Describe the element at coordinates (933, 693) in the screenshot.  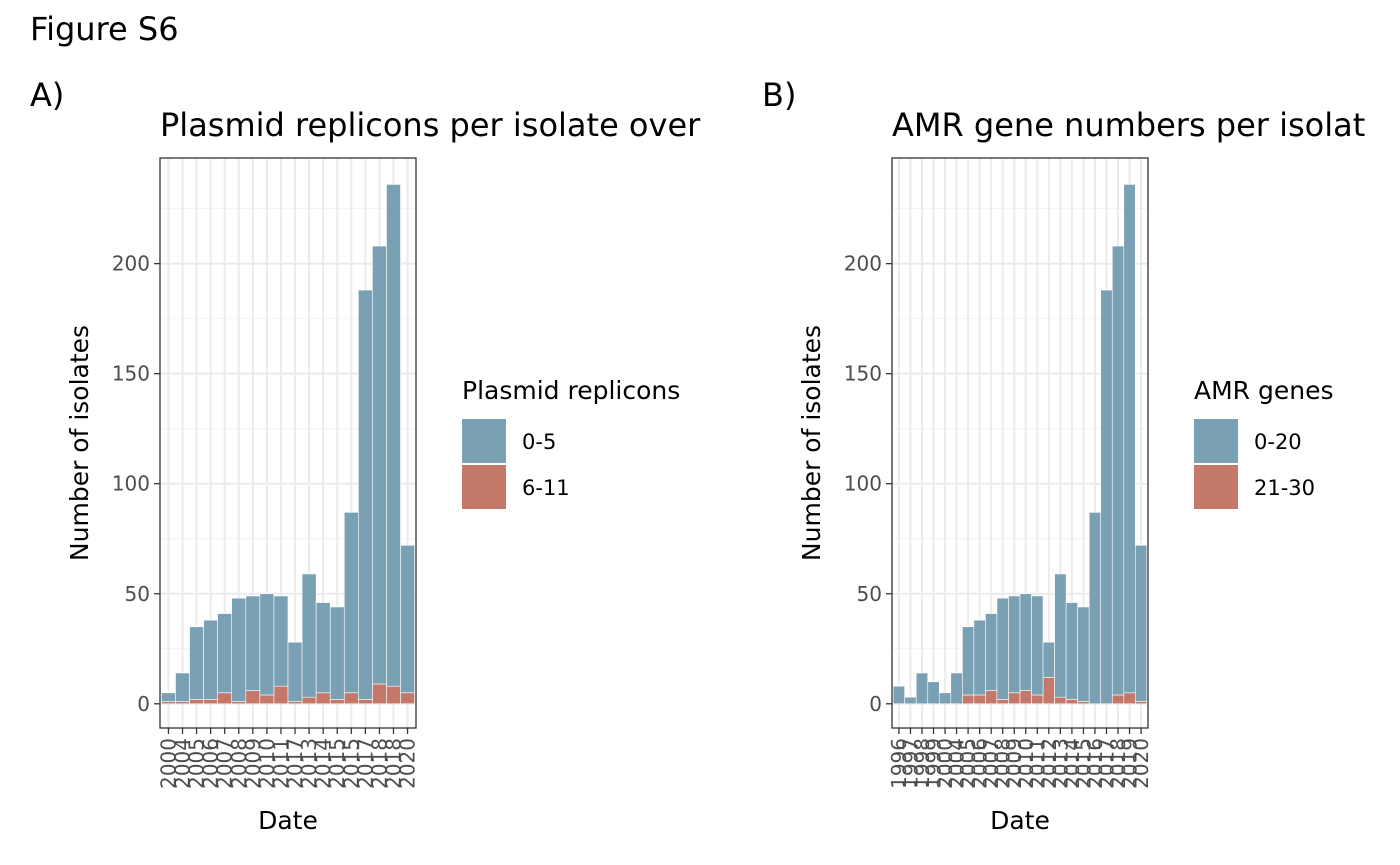
I see `chart-b-bar-0-20-1999` at that location.